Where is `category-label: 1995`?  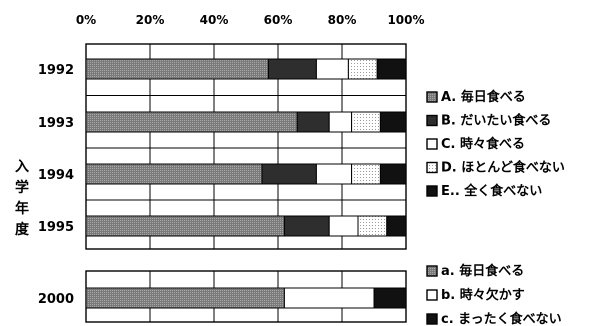 category-label: 1995 is located at coordinates (56, 227).